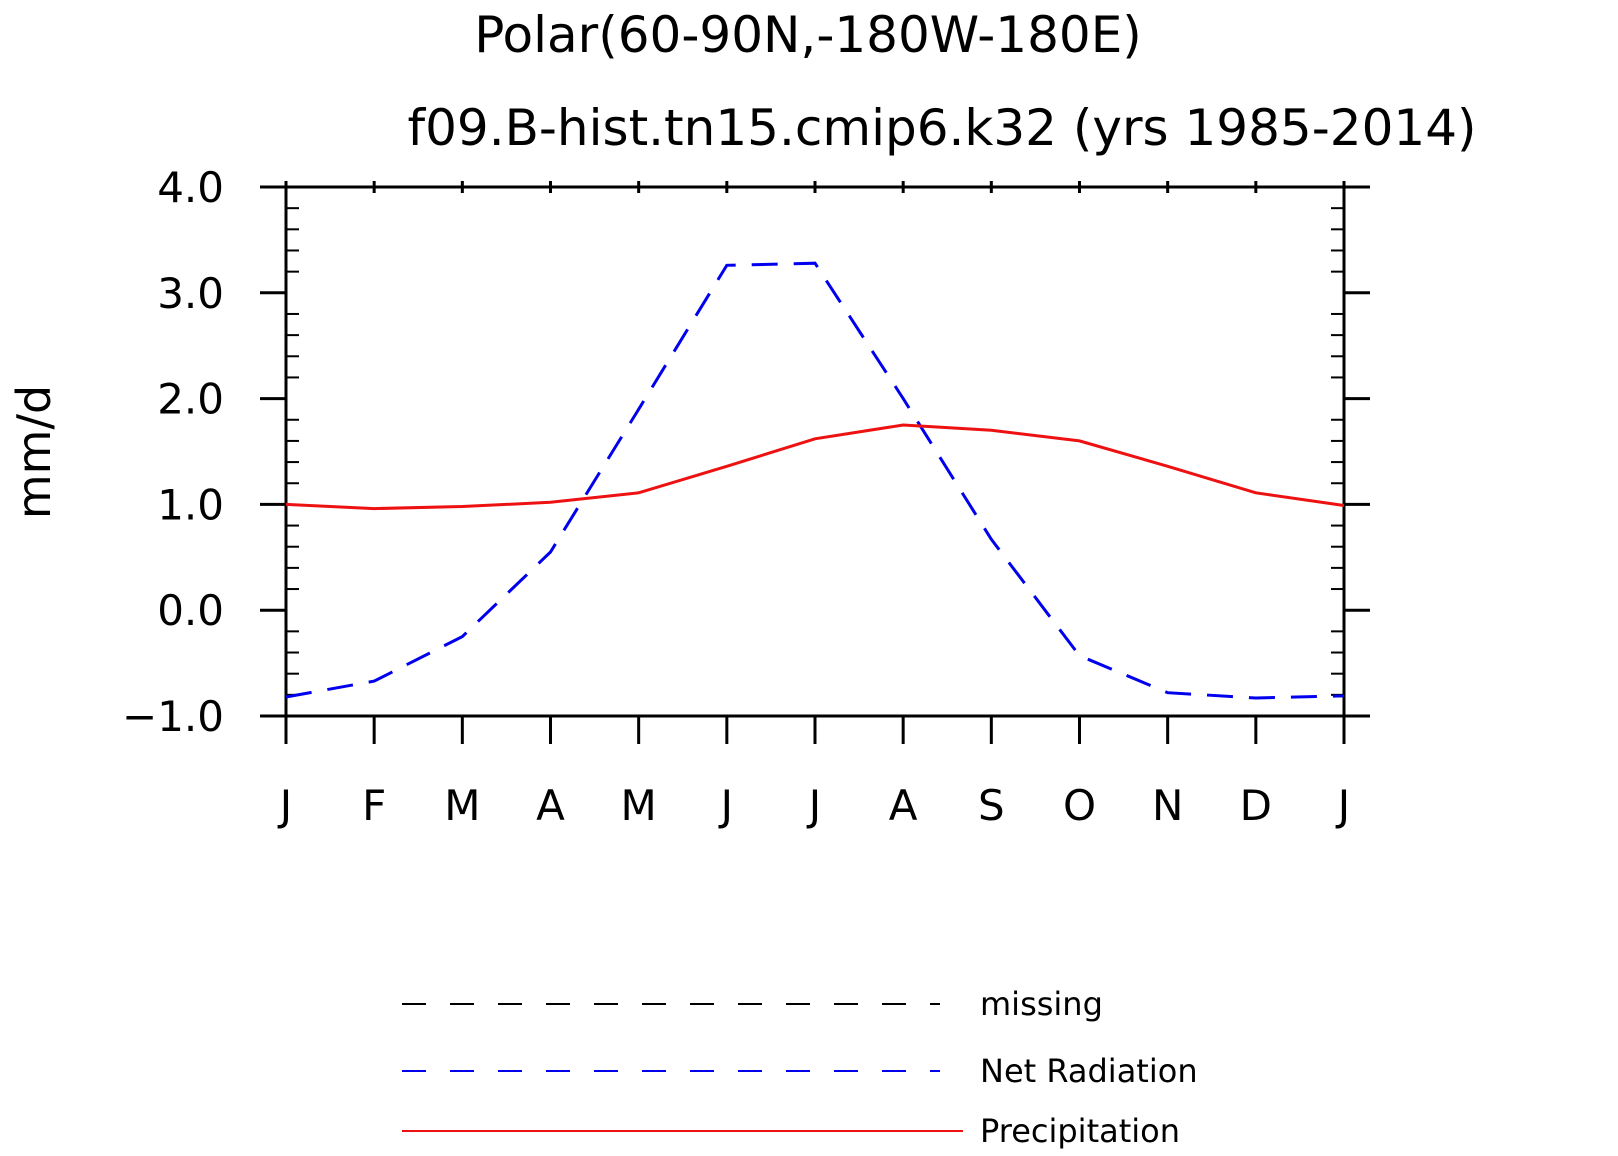 This screenshot has height=1156, width=1618. Describe the element at coordinates (1256, 805) in the screenshot. I see `x-tick-label: D` at that location.